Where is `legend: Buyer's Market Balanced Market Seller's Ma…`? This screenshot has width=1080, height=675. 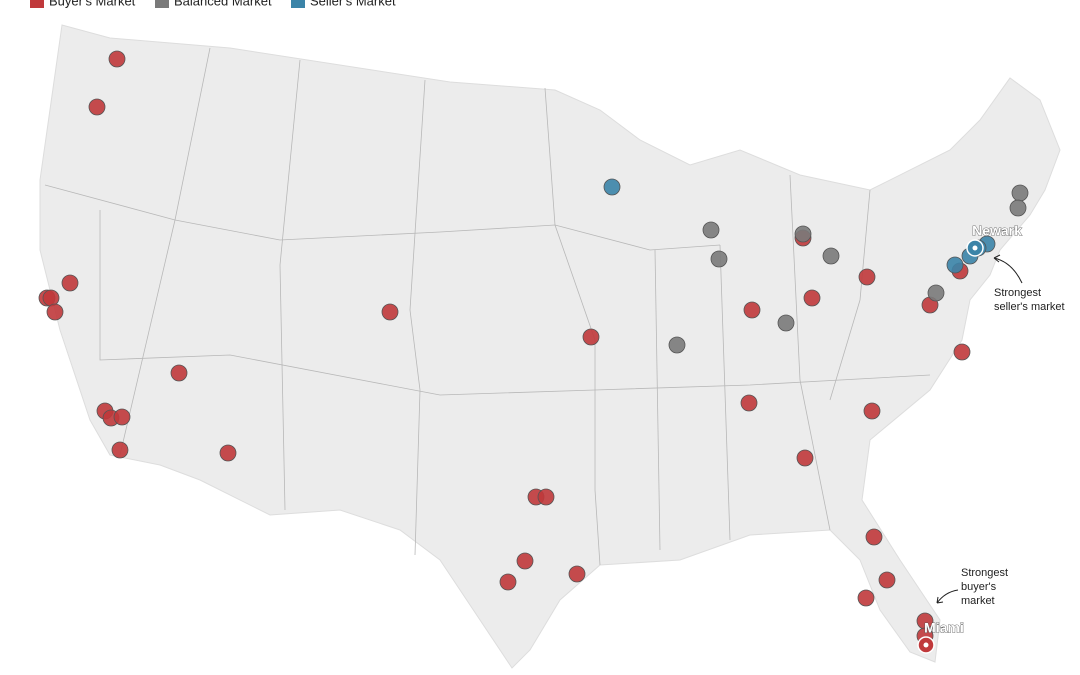
legend: Buyer's Market Balanced Market Seller's Ma… is located at coordinates (213, 4).